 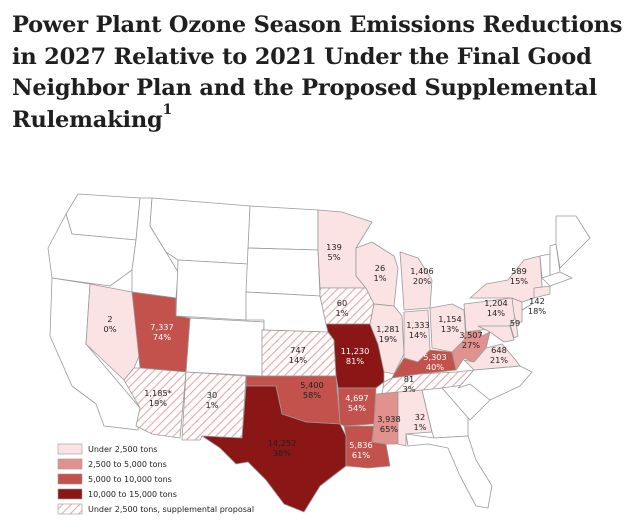 What do you see at coordinates (470, 340) in the screenshot?
I see `label-west-virginia: 3,507 27%` at bounding box center [470, 340].